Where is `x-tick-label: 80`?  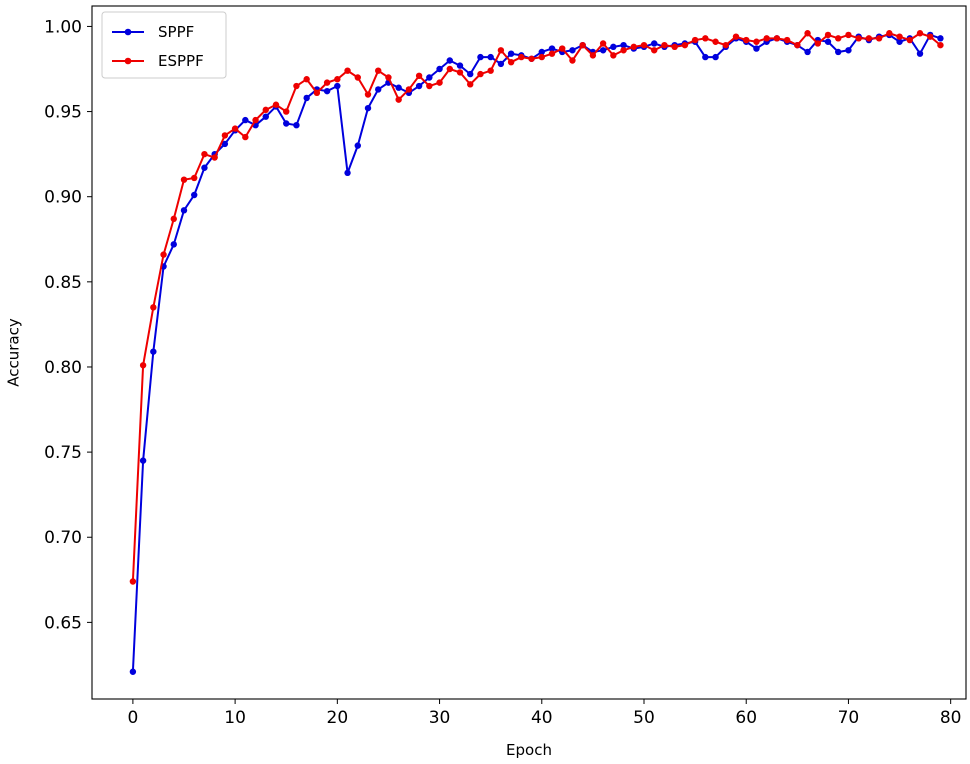
x-tick-label: 80 is located at coordinates (951, 718).